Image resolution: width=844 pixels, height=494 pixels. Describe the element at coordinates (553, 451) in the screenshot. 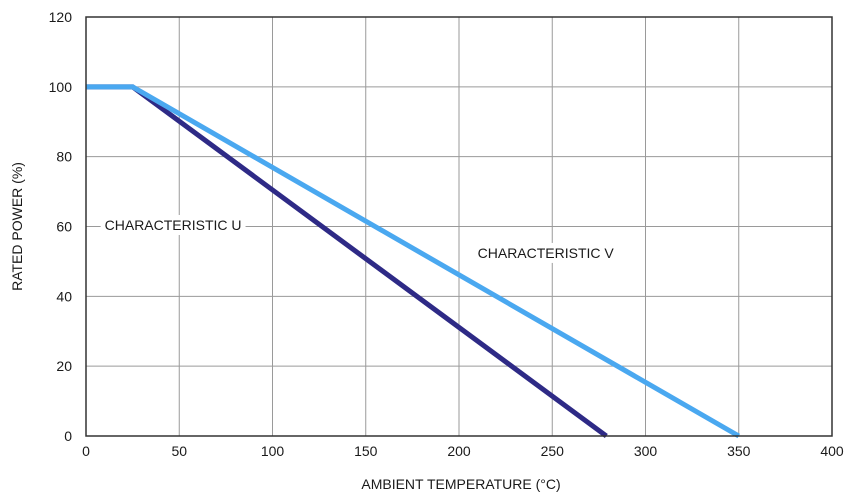

I see `x-tick-label: 250` at that location.